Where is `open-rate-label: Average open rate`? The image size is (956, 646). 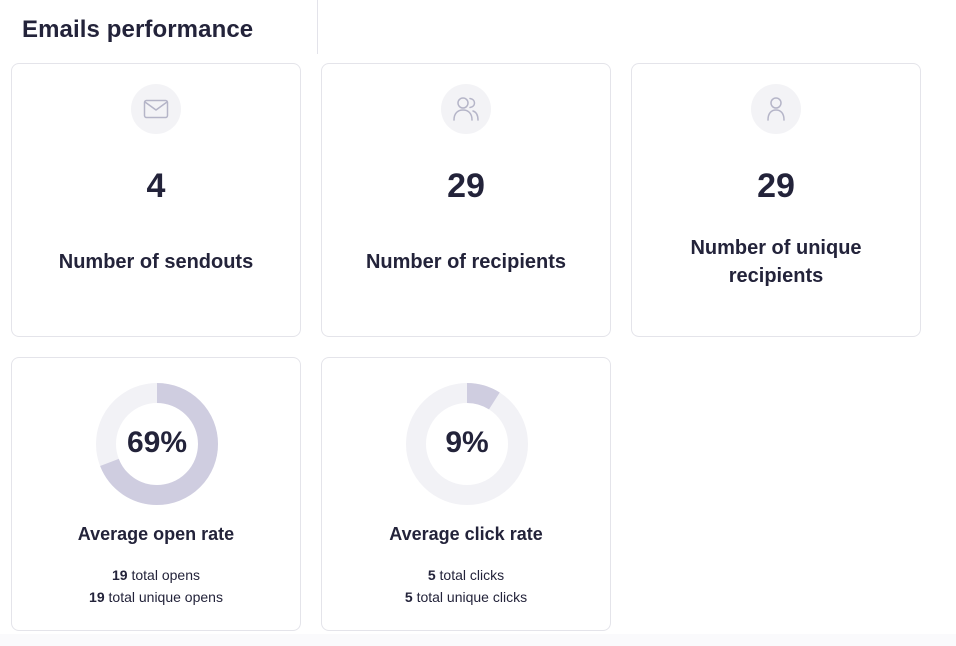
open-rate-label: Average open rate is located at coordinates (156, 534).